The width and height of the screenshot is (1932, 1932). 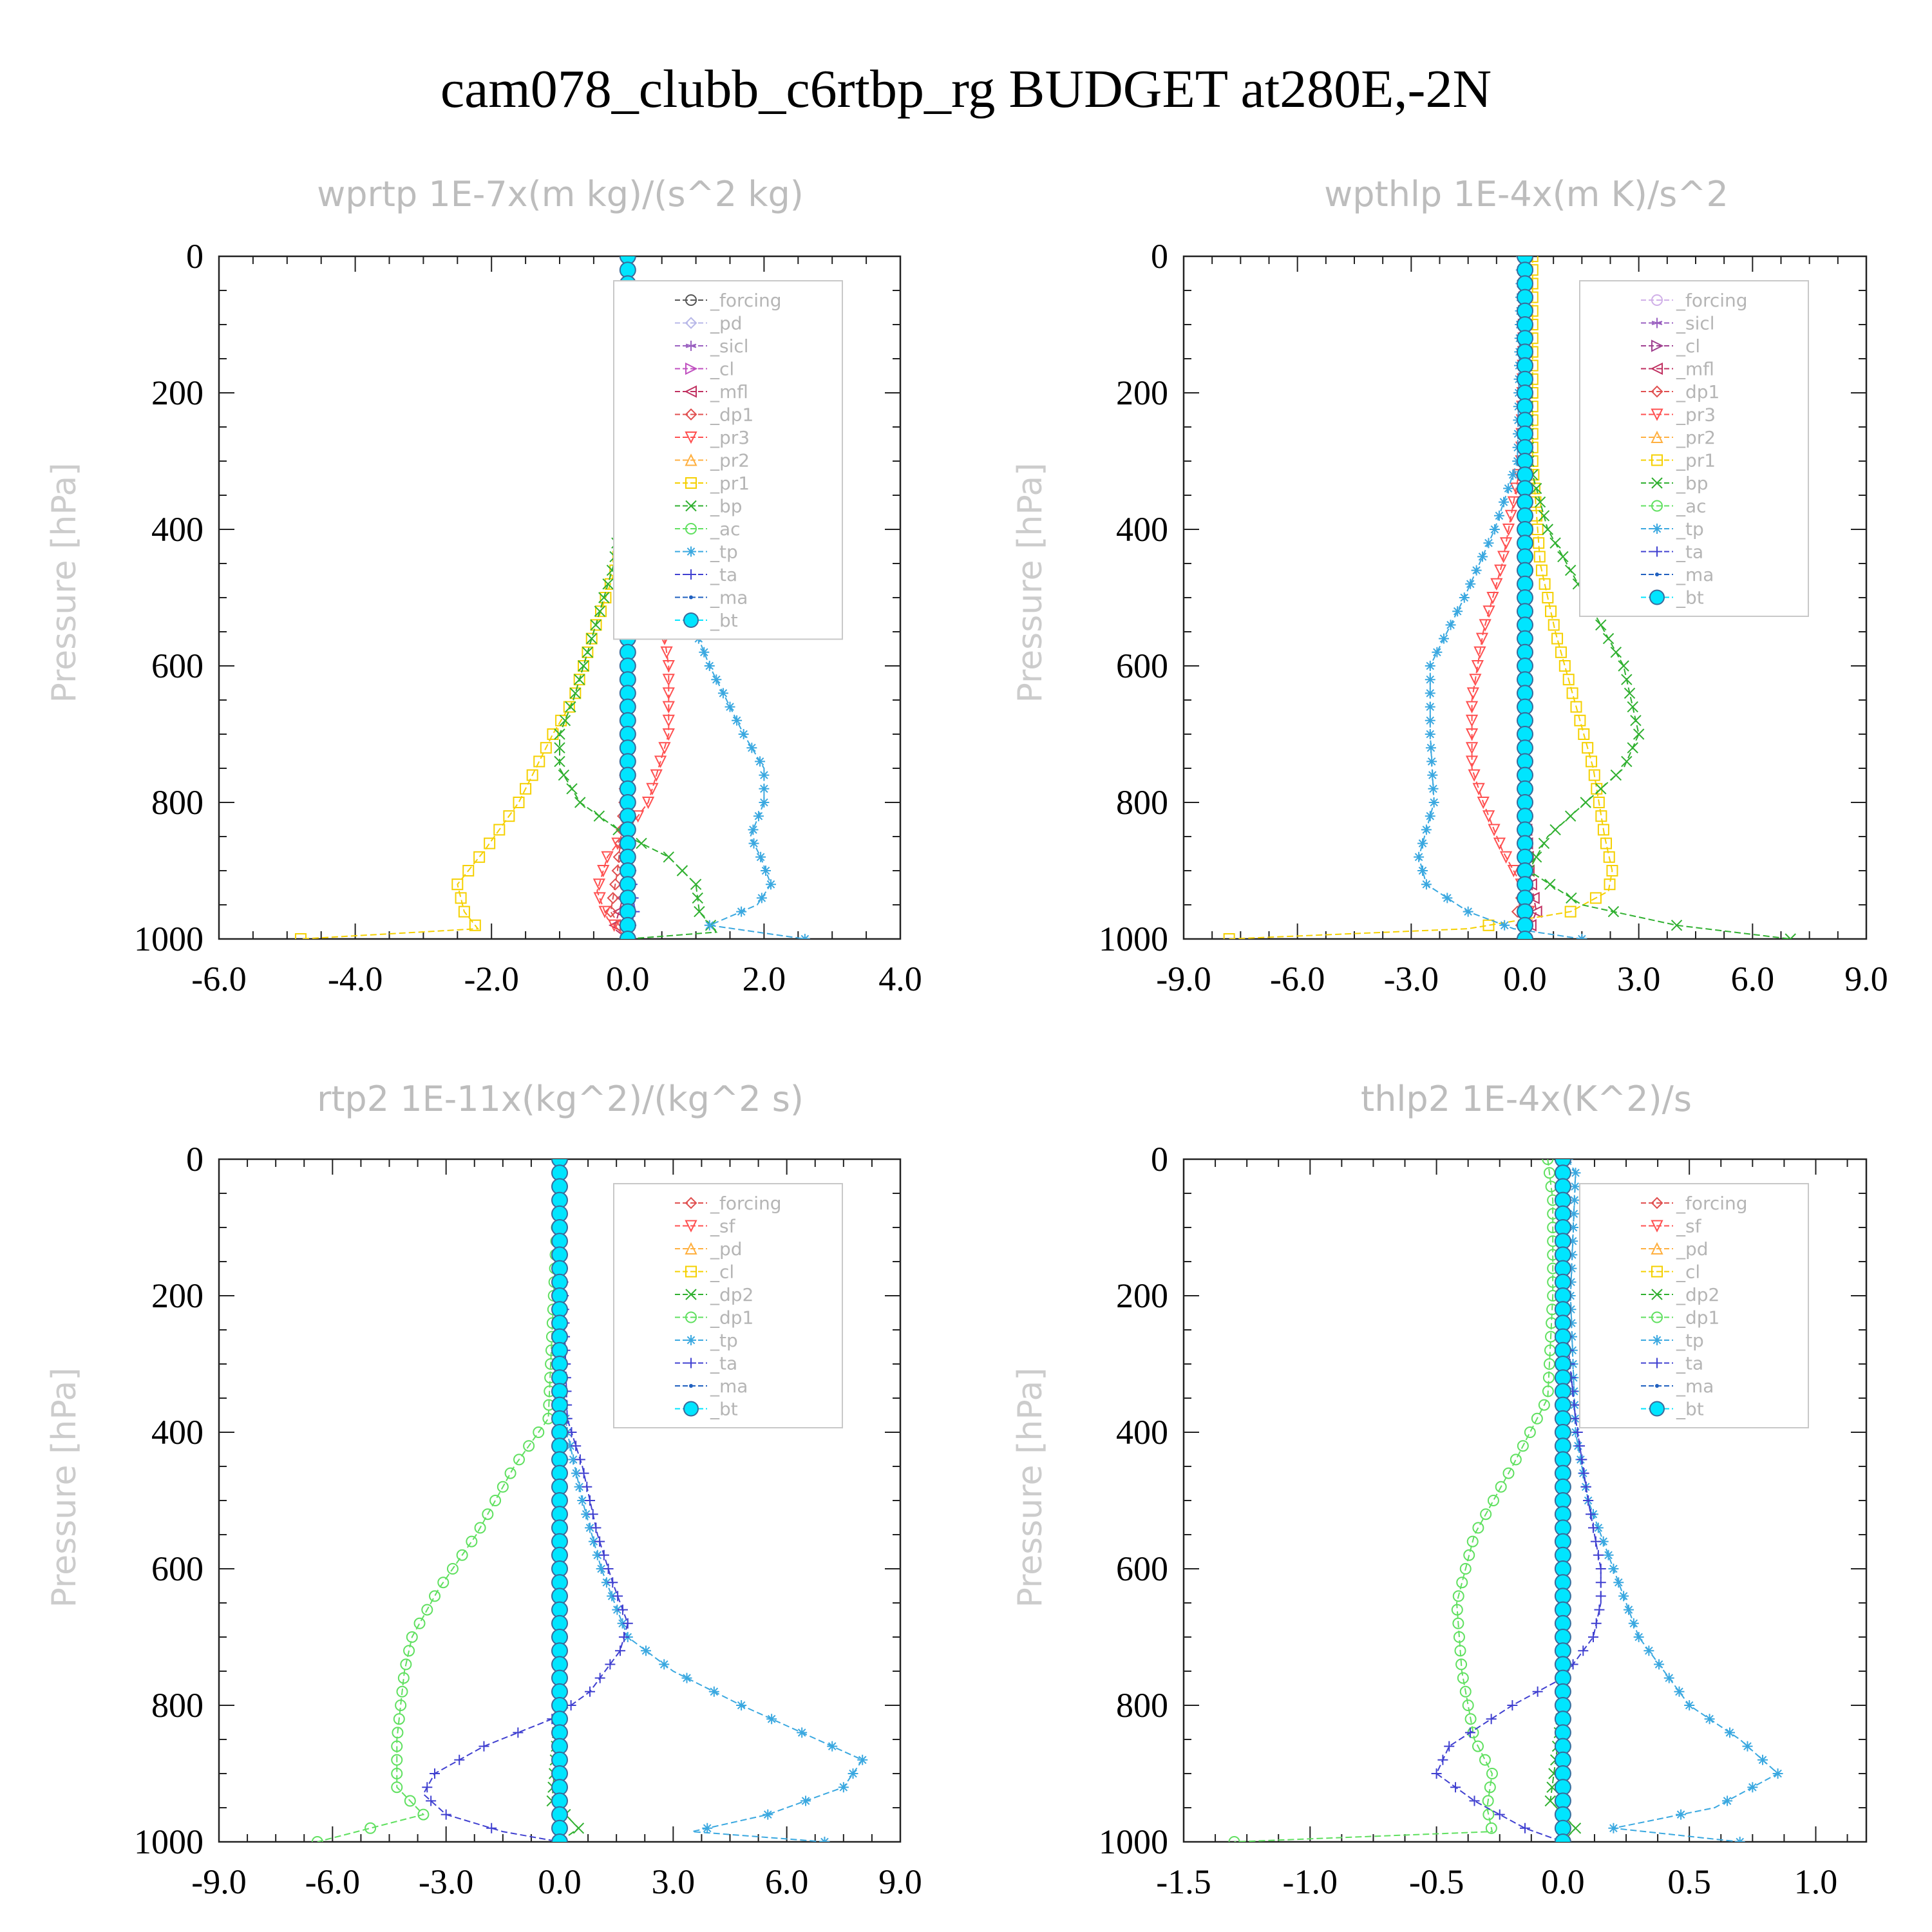 What do you see at coordinates (1525, 597) in the screenshot?
I see `series_bt` at bounding box center [1525, 597].